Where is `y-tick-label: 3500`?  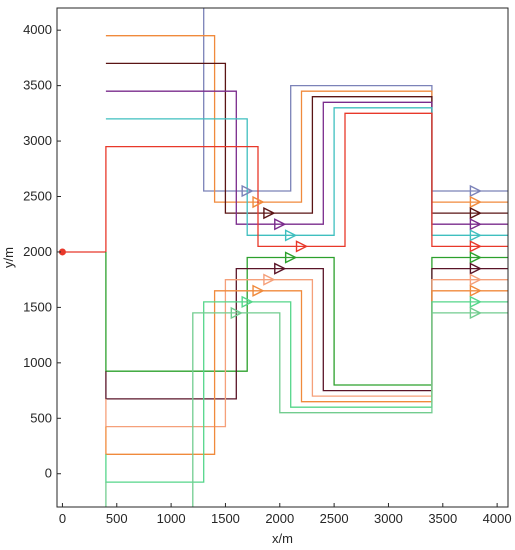 y-tick-label: 3500 is located at coordinates (37, 85).